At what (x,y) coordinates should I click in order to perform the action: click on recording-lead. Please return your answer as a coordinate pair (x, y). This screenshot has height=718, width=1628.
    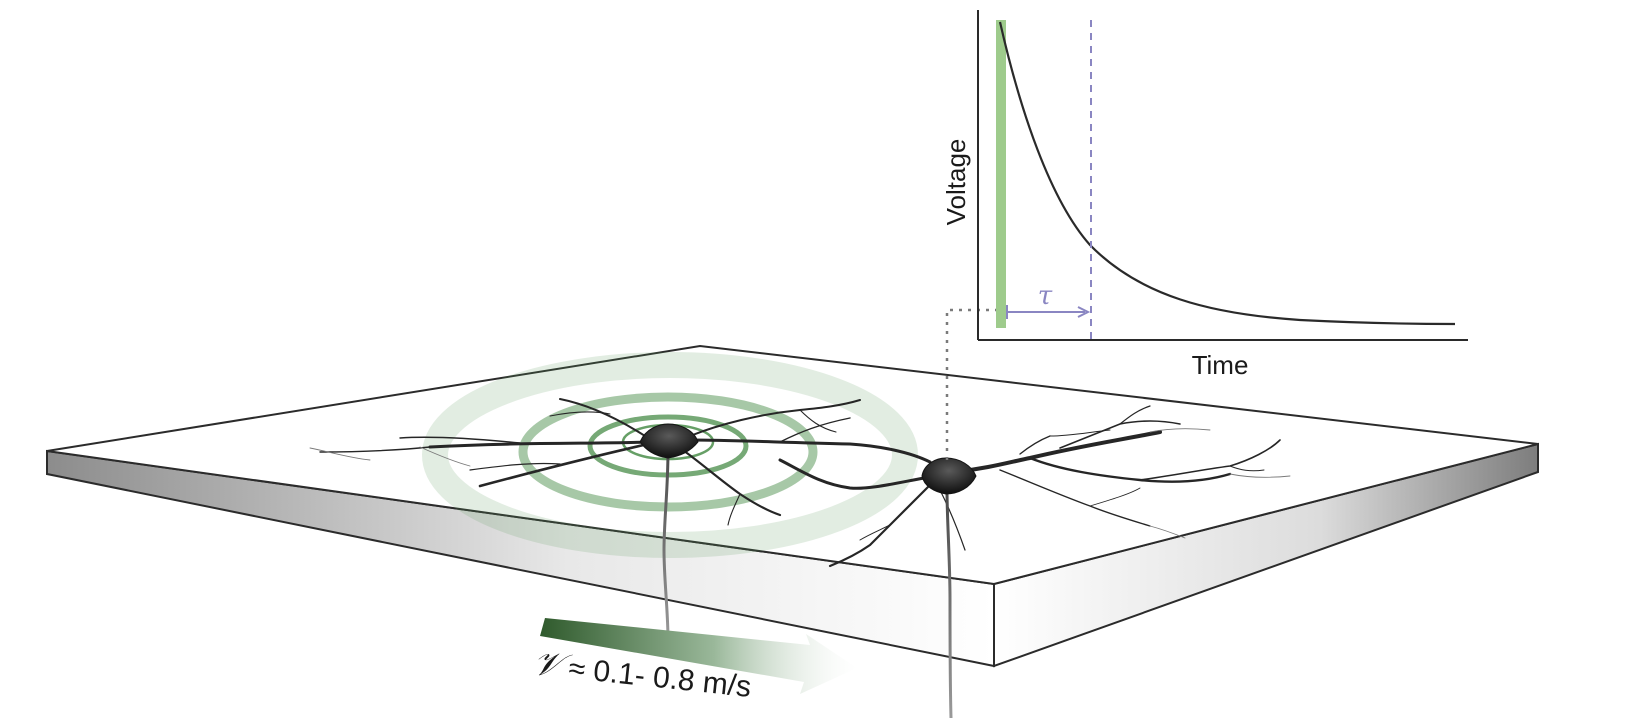
    Looking at the image, I should click on (976, 384).